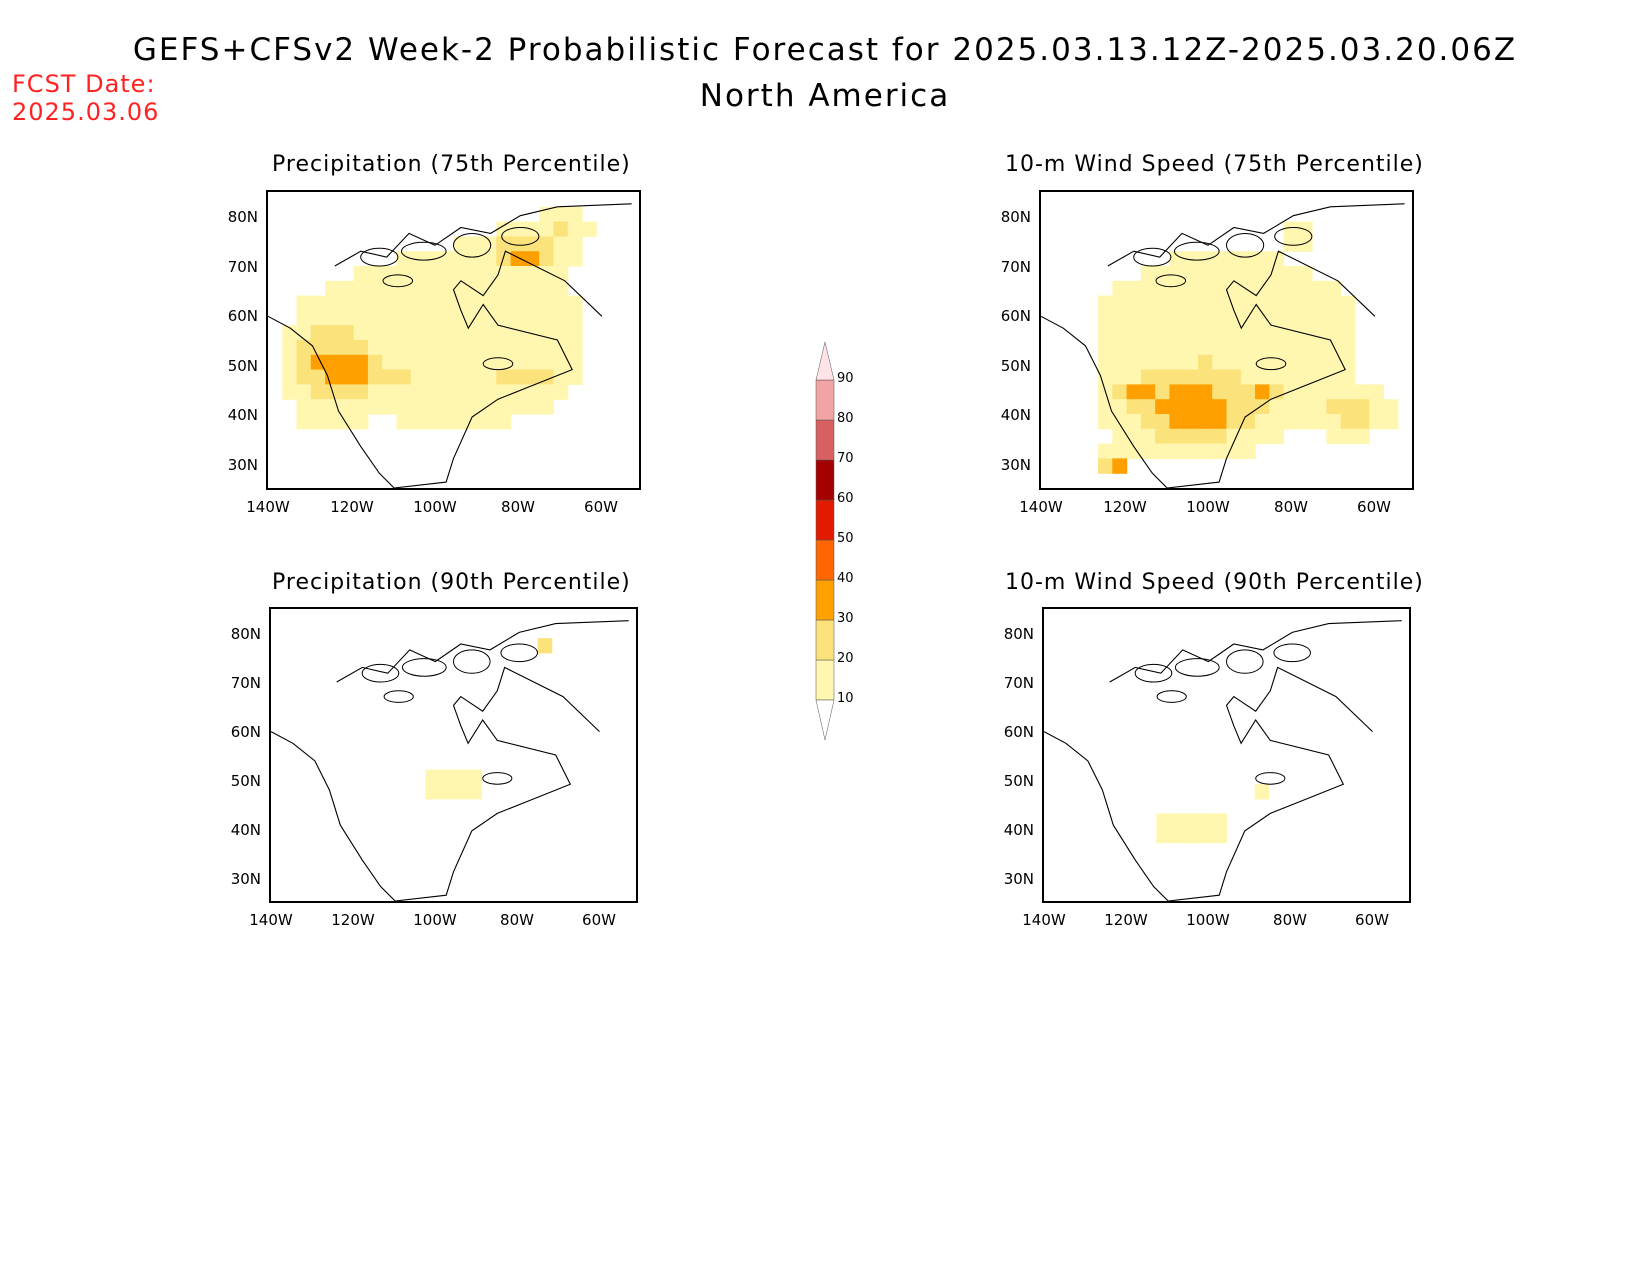 The width and height of the screenshot is (1650, 1275). Describe the element at coordinates (242, 217) in the screenshot. I see `lat-label: 80N` at that location.